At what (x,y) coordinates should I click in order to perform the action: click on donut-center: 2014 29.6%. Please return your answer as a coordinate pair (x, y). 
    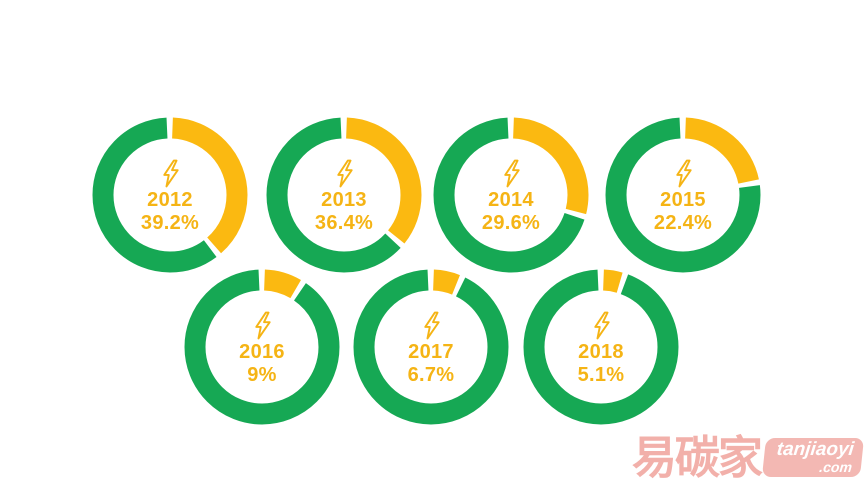
    Looking at the image, I should click on (511, 195).